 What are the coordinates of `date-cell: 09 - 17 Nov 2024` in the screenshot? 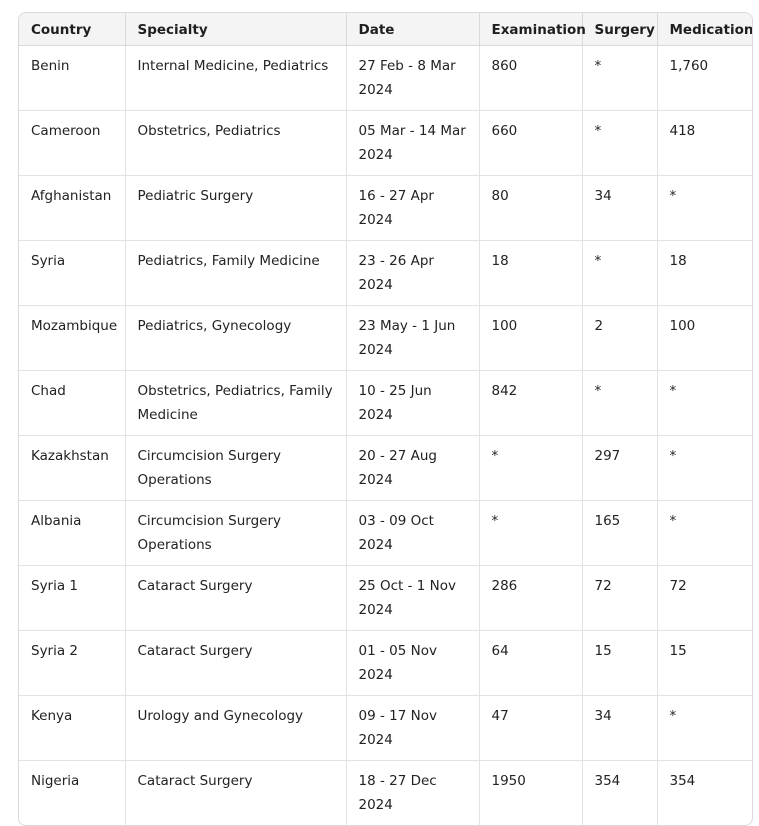 It's located at (413, 728).